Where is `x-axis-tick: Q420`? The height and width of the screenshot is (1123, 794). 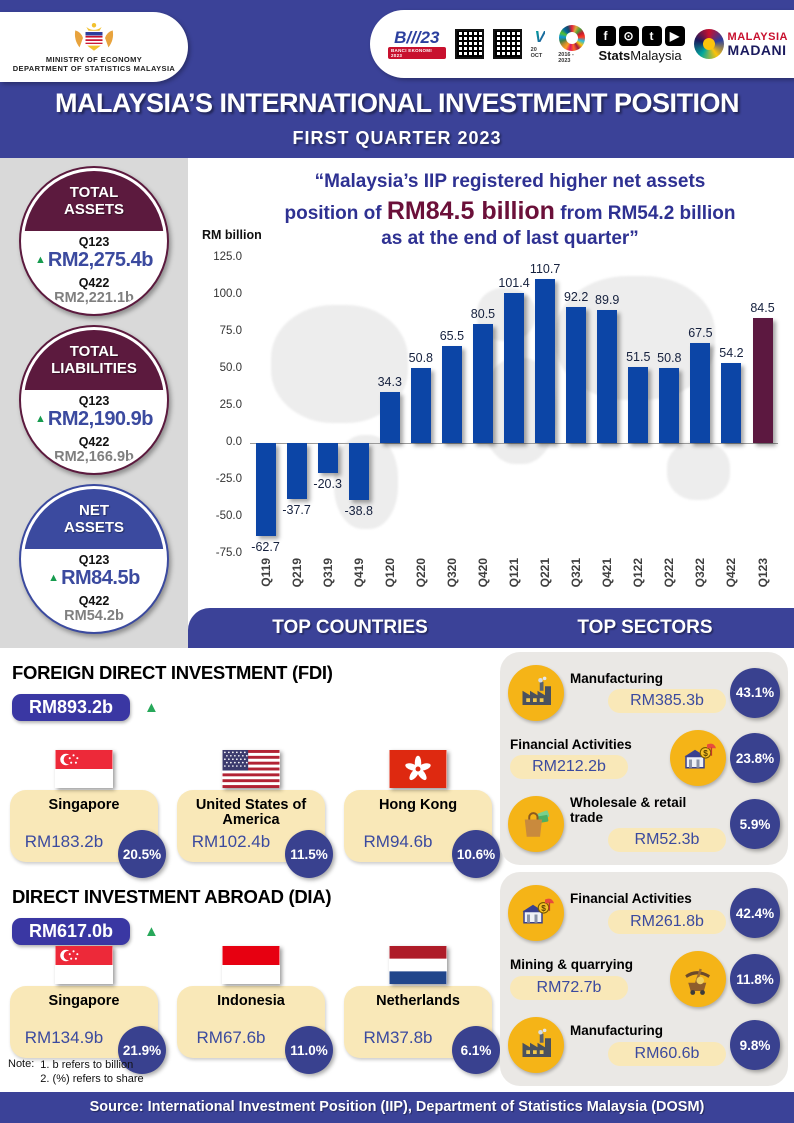 x-axis-tick: Q420 is located at coordinates (482, 582).